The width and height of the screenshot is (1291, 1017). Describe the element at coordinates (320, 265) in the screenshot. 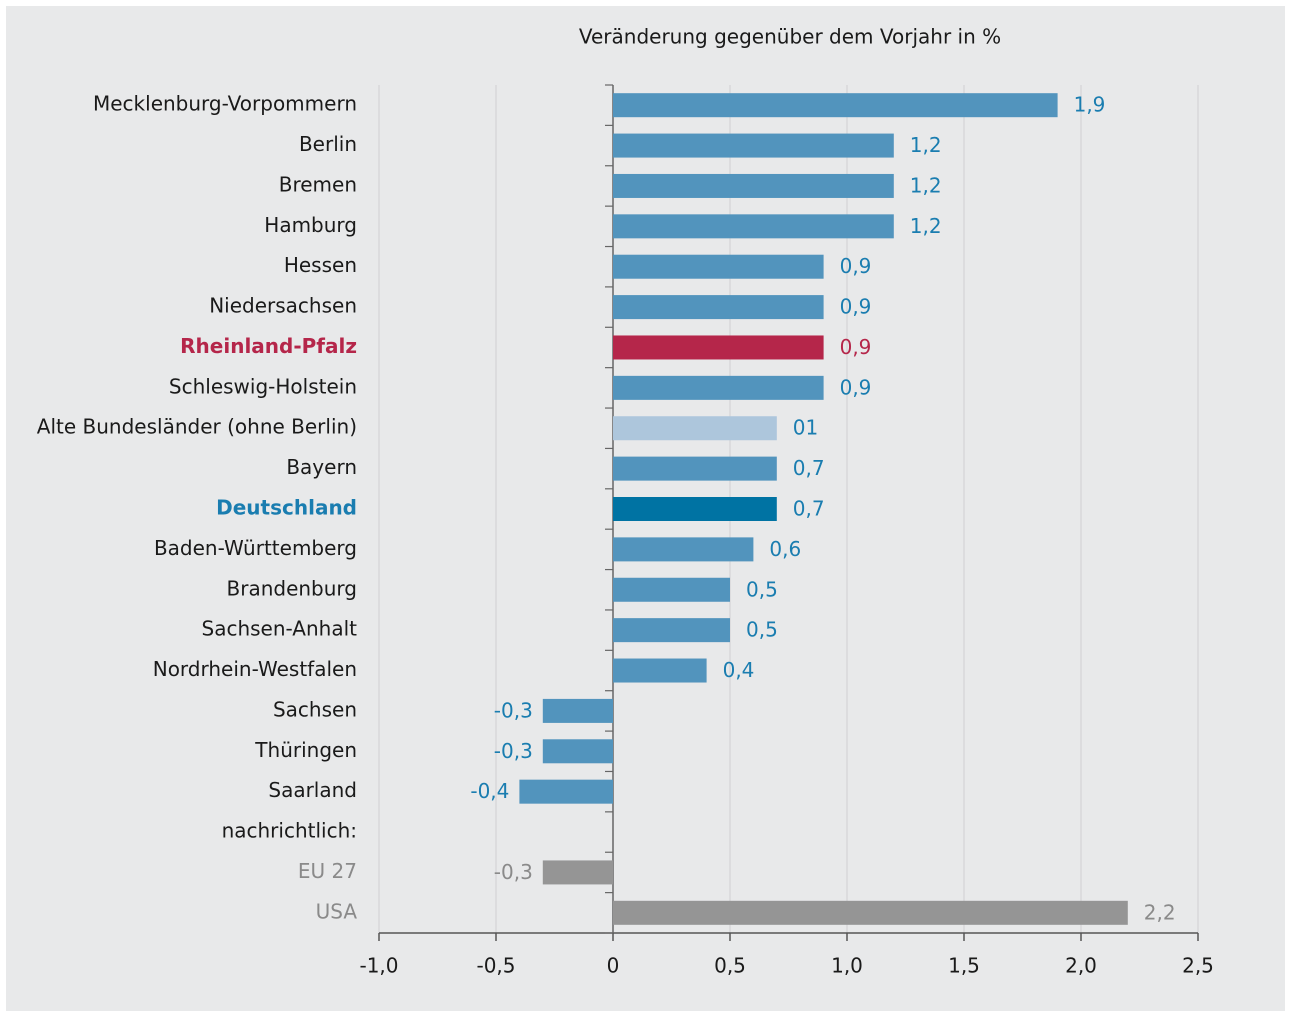

I see `category-label: Hessen` at that location.